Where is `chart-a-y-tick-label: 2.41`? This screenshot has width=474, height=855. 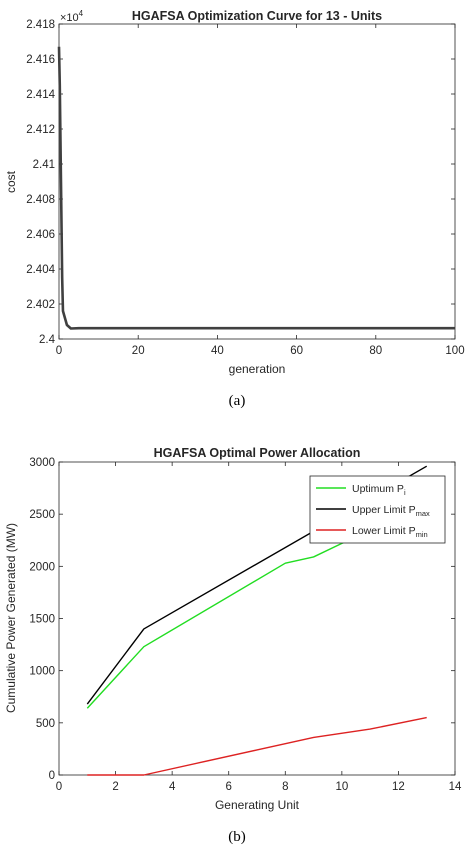 chart-a-y-tick-label: 2.41 is located at coordinates (44, 165).